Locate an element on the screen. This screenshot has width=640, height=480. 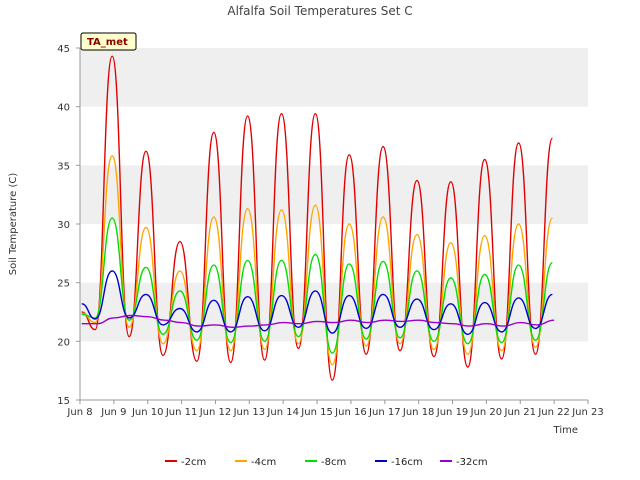
legend-label: -32cm is located at coordinates (472, 462).